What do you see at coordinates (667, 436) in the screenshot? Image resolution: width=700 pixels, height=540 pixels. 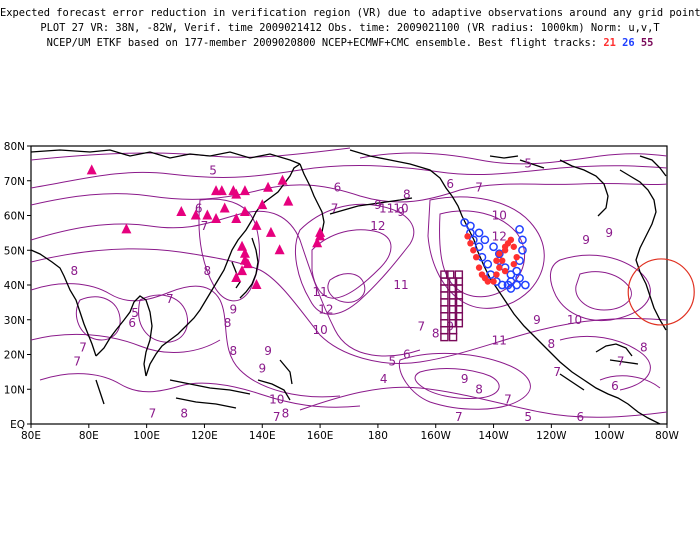 I see `lon-label: 80W` at bounding box center [667, 436].